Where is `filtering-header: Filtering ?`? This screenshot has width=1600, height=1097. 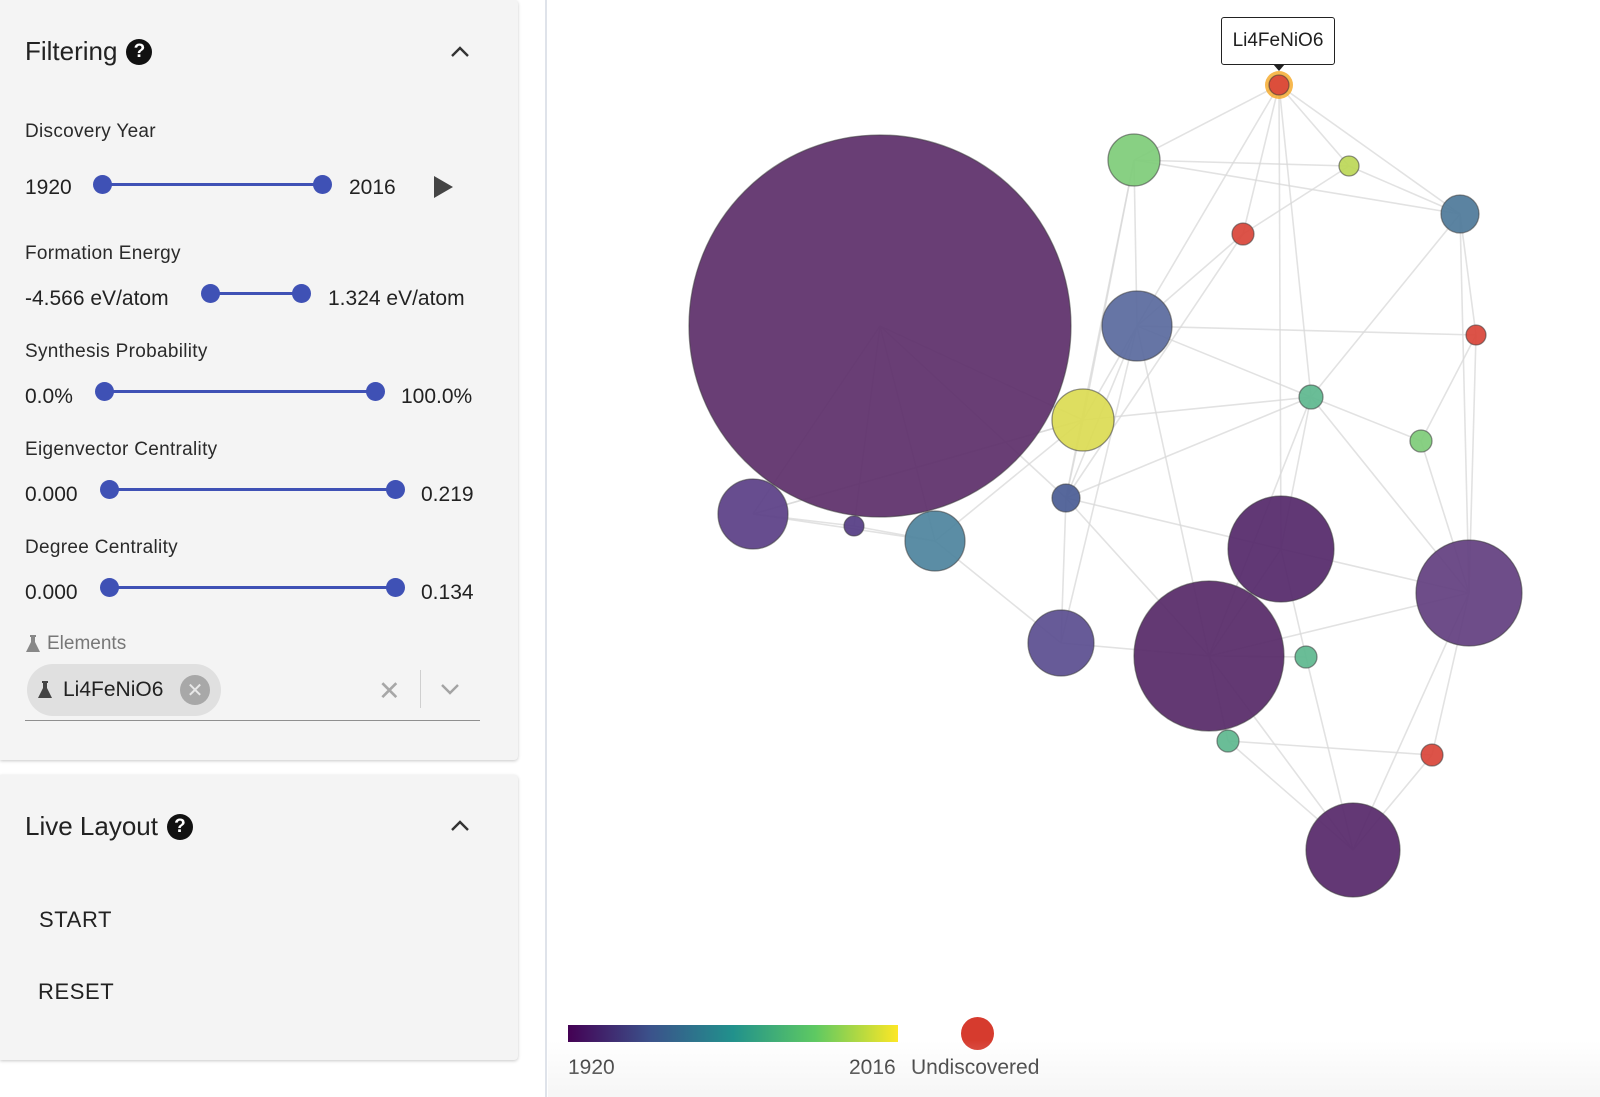 filtering-header: Filtering ? is located at coordinates (89, 51).